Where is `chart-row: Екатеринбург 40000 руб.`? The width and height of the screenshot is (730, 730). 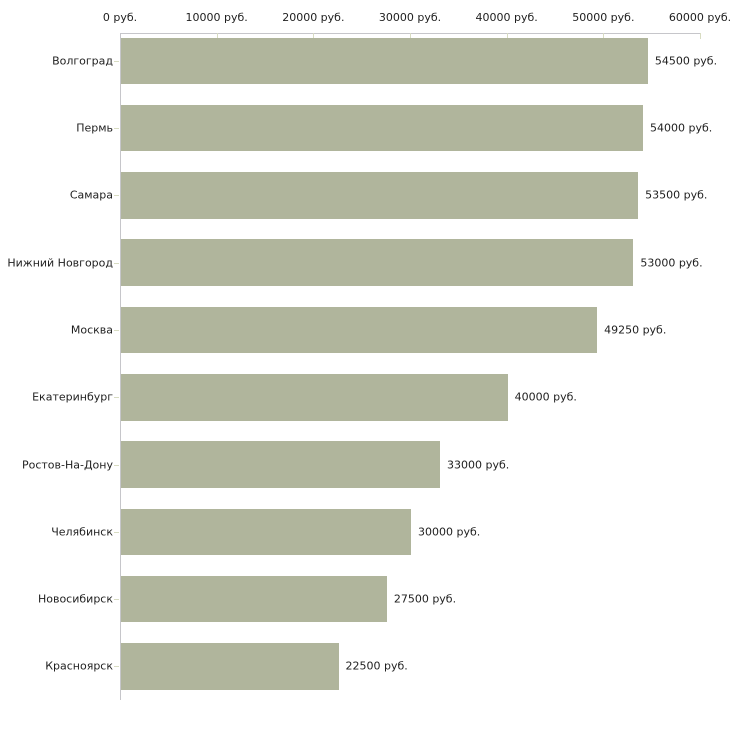
chart-row: Екатеринбург 40000 руб. is located at coordinates (365, 403).